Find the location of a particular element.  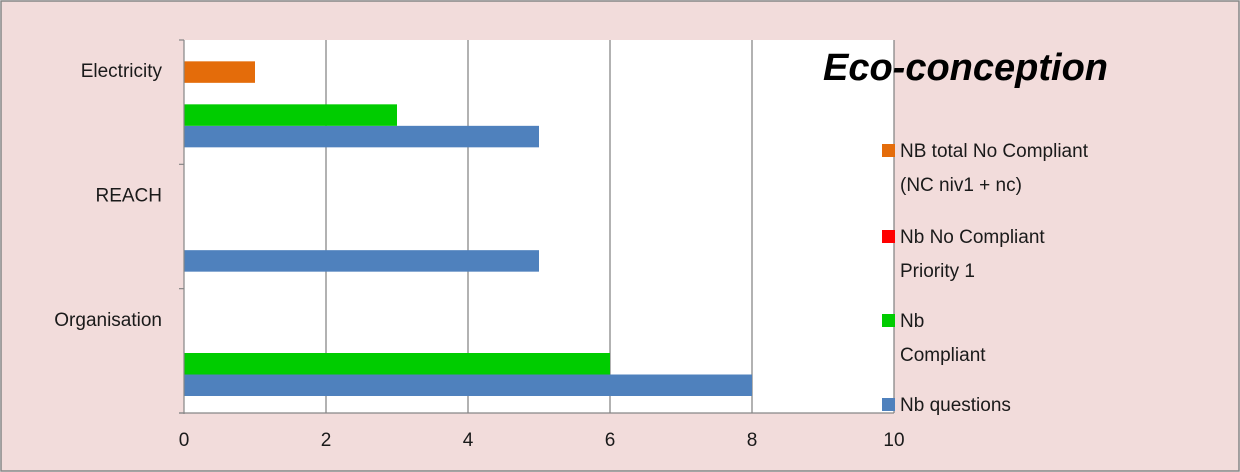

legend-swatch-nb-compliant is located at coordinates (888, 320).